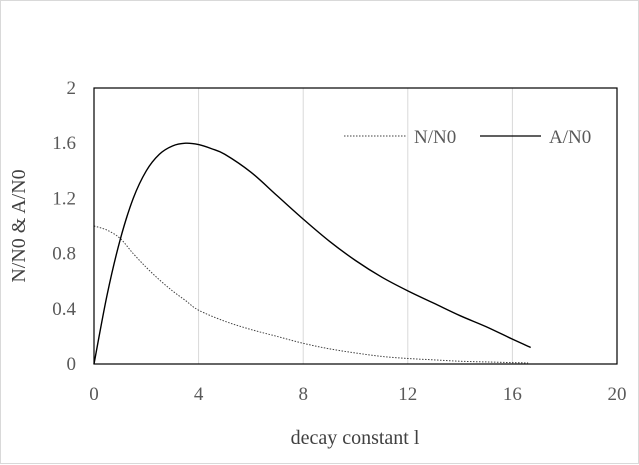 This screenshot has width=639, height=465. I want to click on x-tick-label: 16, so click(512, 394).